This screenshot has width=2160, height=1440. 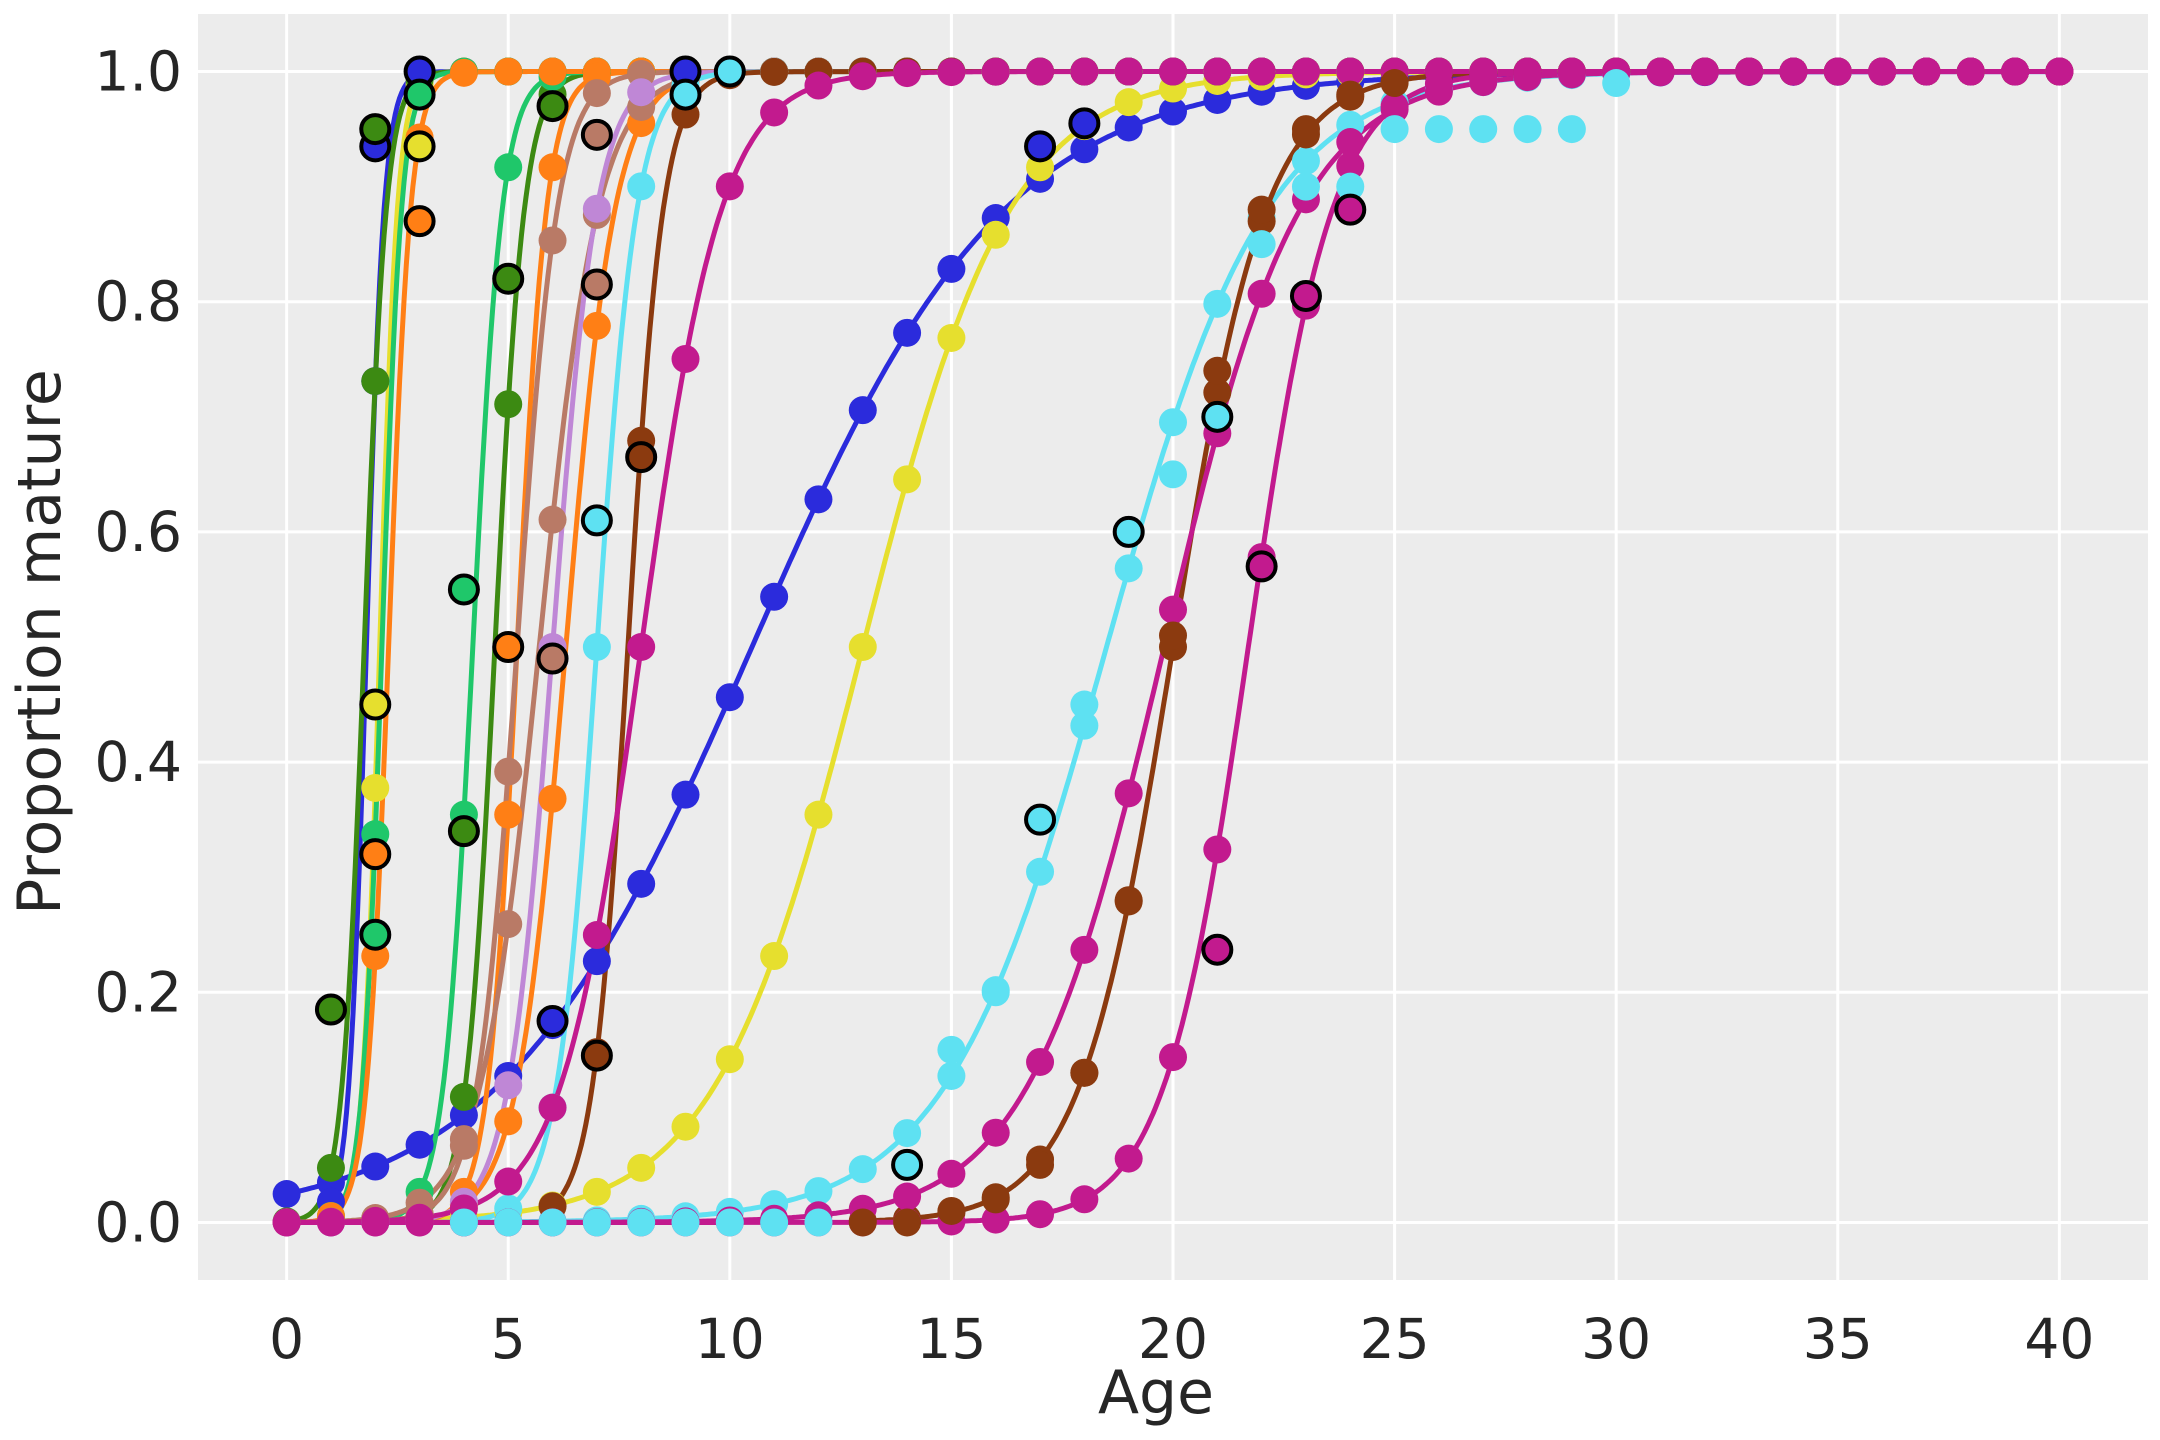 What do you see at coordinates (730, 1339) in the screenshot?
I see `x-tick-label: 10` at bounding box center [730, 1339].